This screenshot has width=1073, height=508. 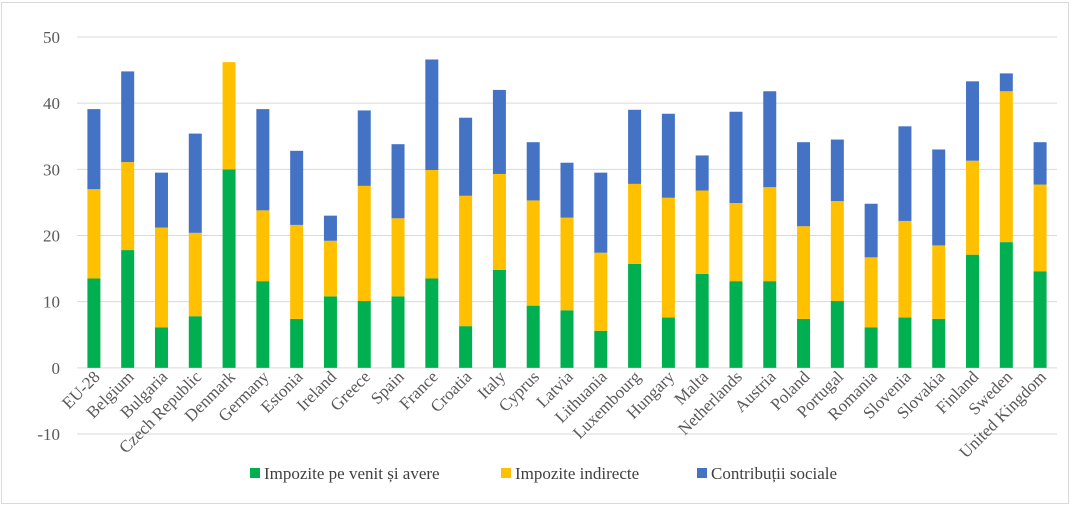 What do you see at coordinates (51, 302) in the screenshot?
I see `y-tick-label: 10` at bounding box center [51, 302].